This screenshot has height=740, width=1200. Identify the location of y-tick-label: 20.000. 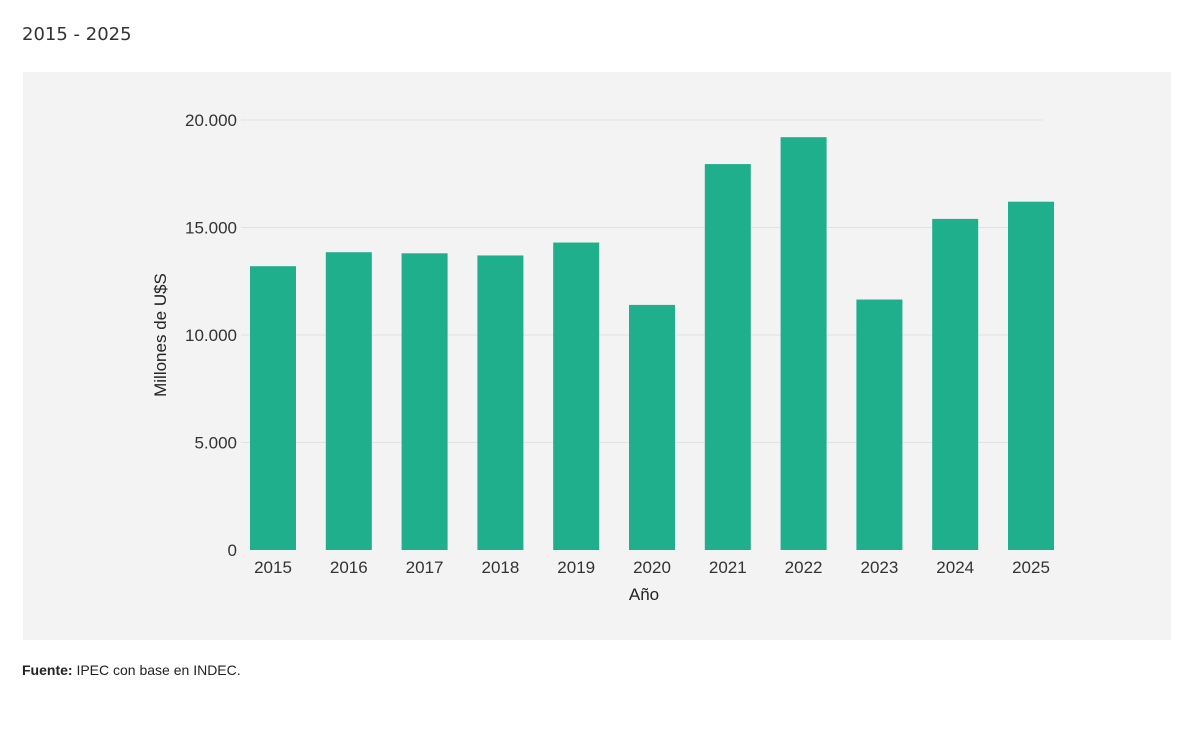
(211, 120).